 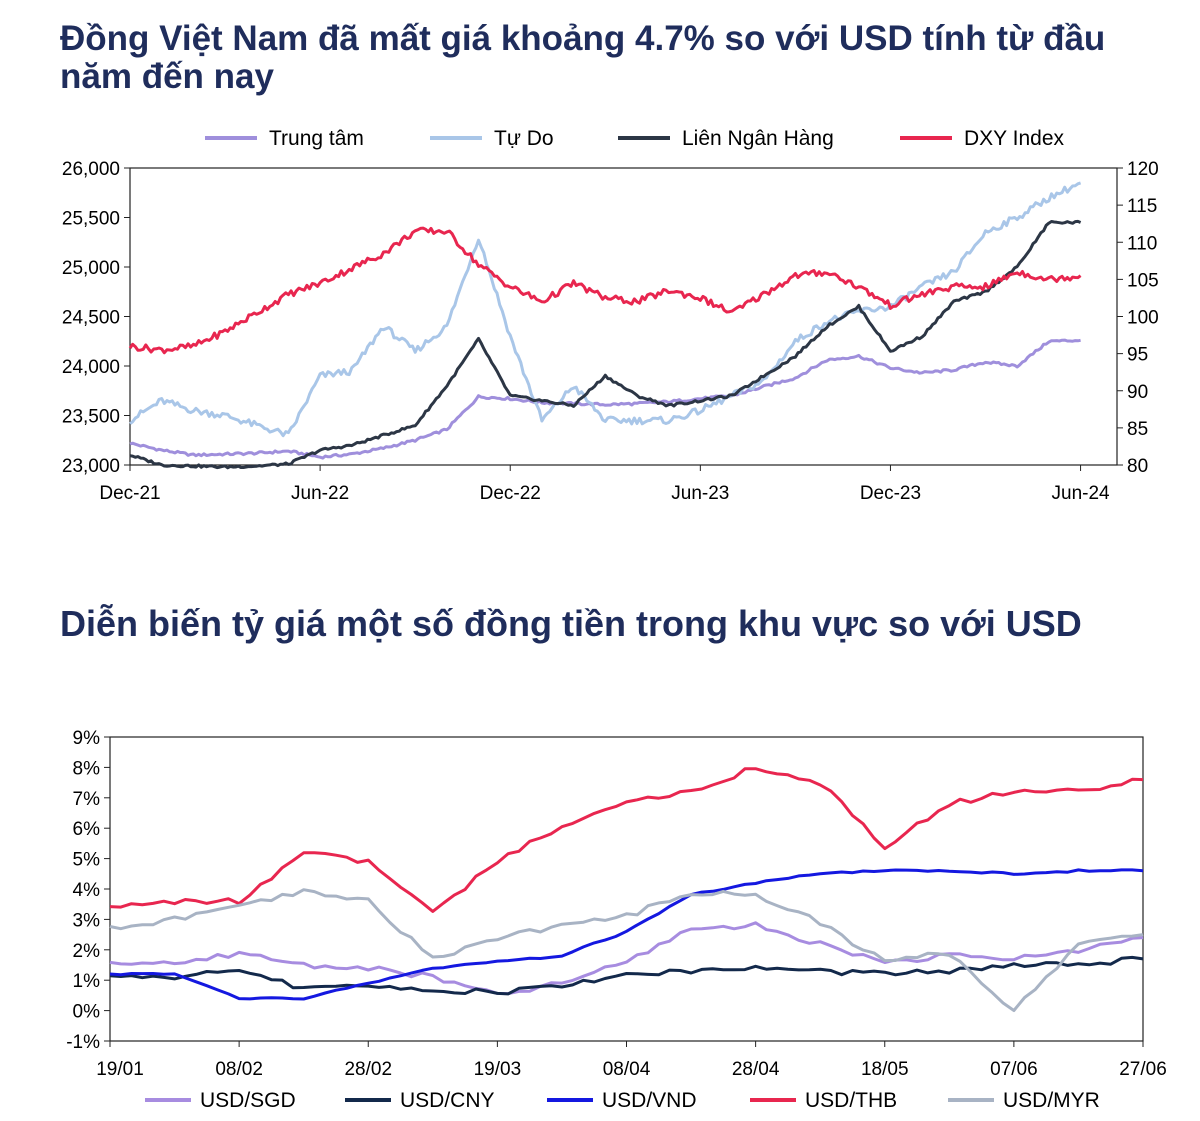 I want to click on chart2-series-usd-myr, so click(x=626, y=950).